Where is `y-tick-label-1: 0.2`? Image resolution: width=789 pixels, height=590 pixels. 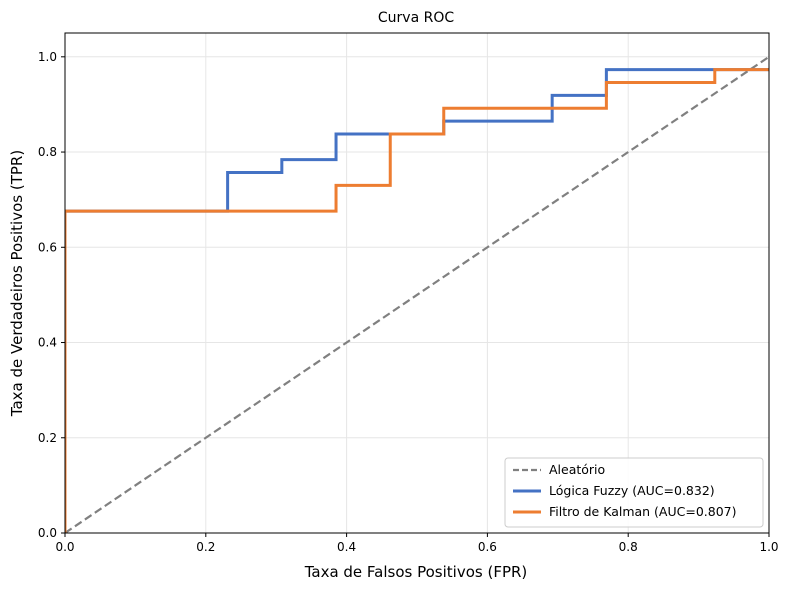 y-tick-label-1: 0.2 is located at coordinates (47, 438).